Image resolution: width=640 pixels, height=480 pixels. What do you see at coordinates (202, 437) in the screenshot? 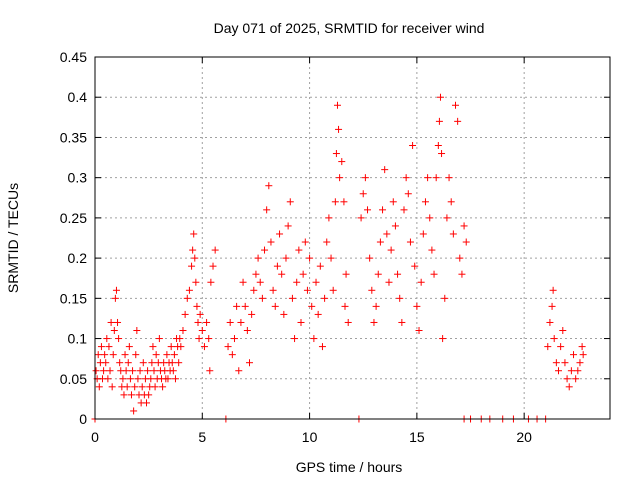
I see `x-tick-label: 5` at bounding box center [202, 437].